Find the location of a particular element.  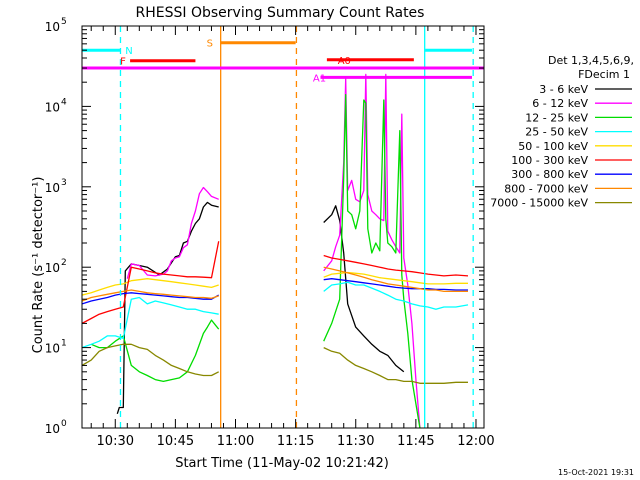

y-tick-exponent: 3 is located at coordinates (64, 183).